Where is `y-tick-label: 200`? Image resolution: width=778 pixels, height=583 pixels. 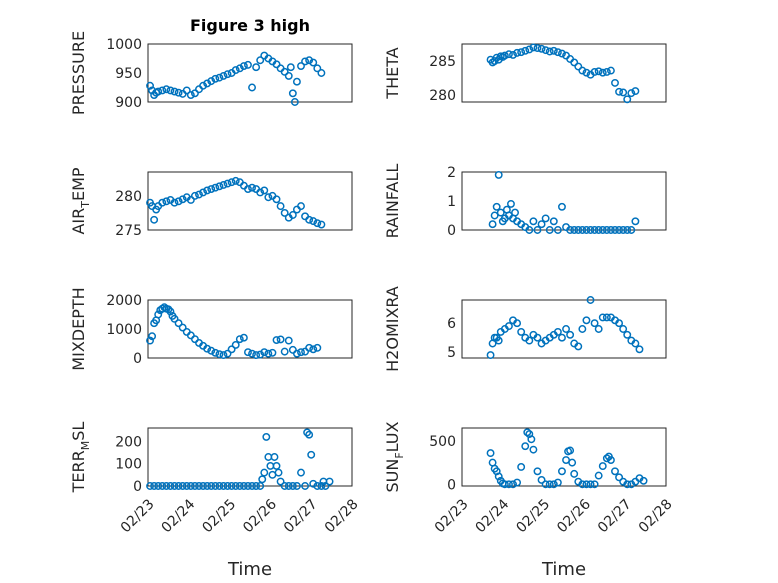 y-tick-label: 200 is located at coordinates (128, 442).